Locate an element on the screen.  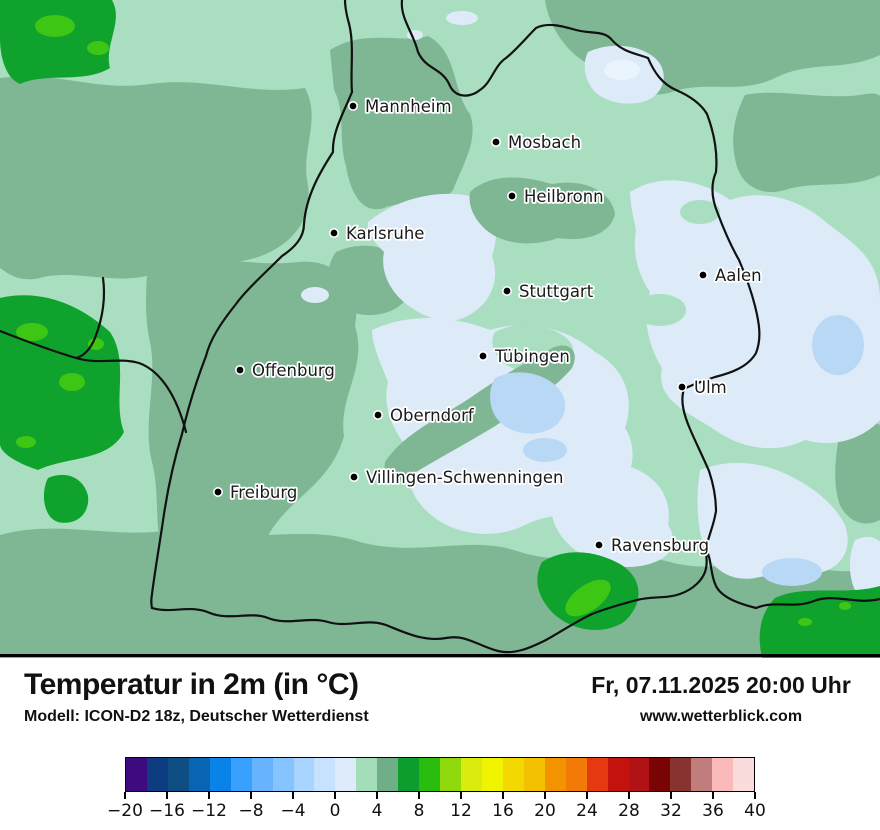
colorbar-tick-label: 16 is located at coordinates (503, 811).